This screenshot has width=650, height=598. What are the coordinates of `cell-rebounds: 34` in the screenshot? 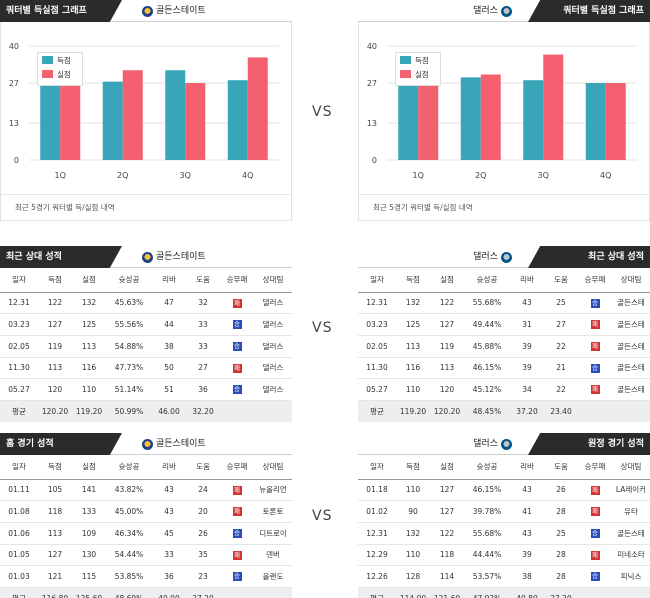 It's located at (527, 389).